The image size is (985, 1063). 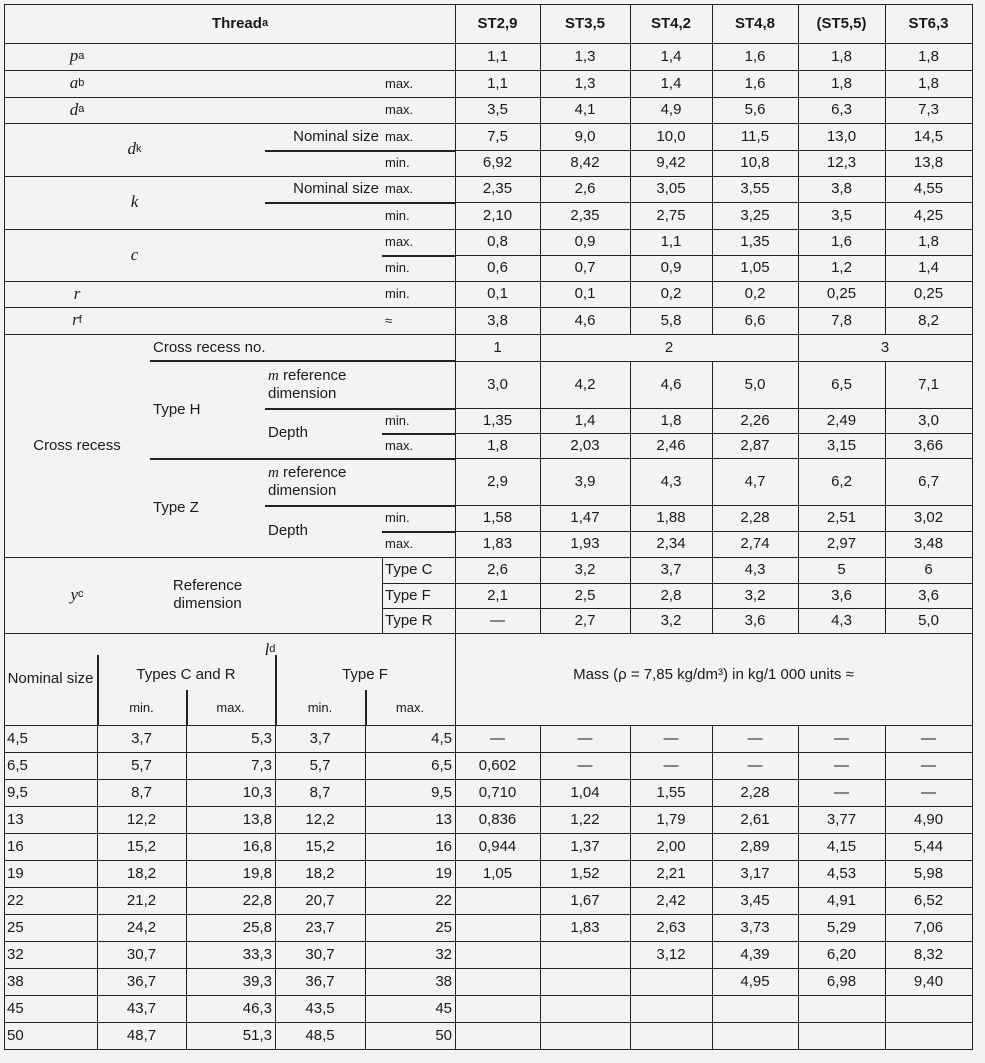 I want to click on y-type-label-0: Type C, so click(x=418, y=570).